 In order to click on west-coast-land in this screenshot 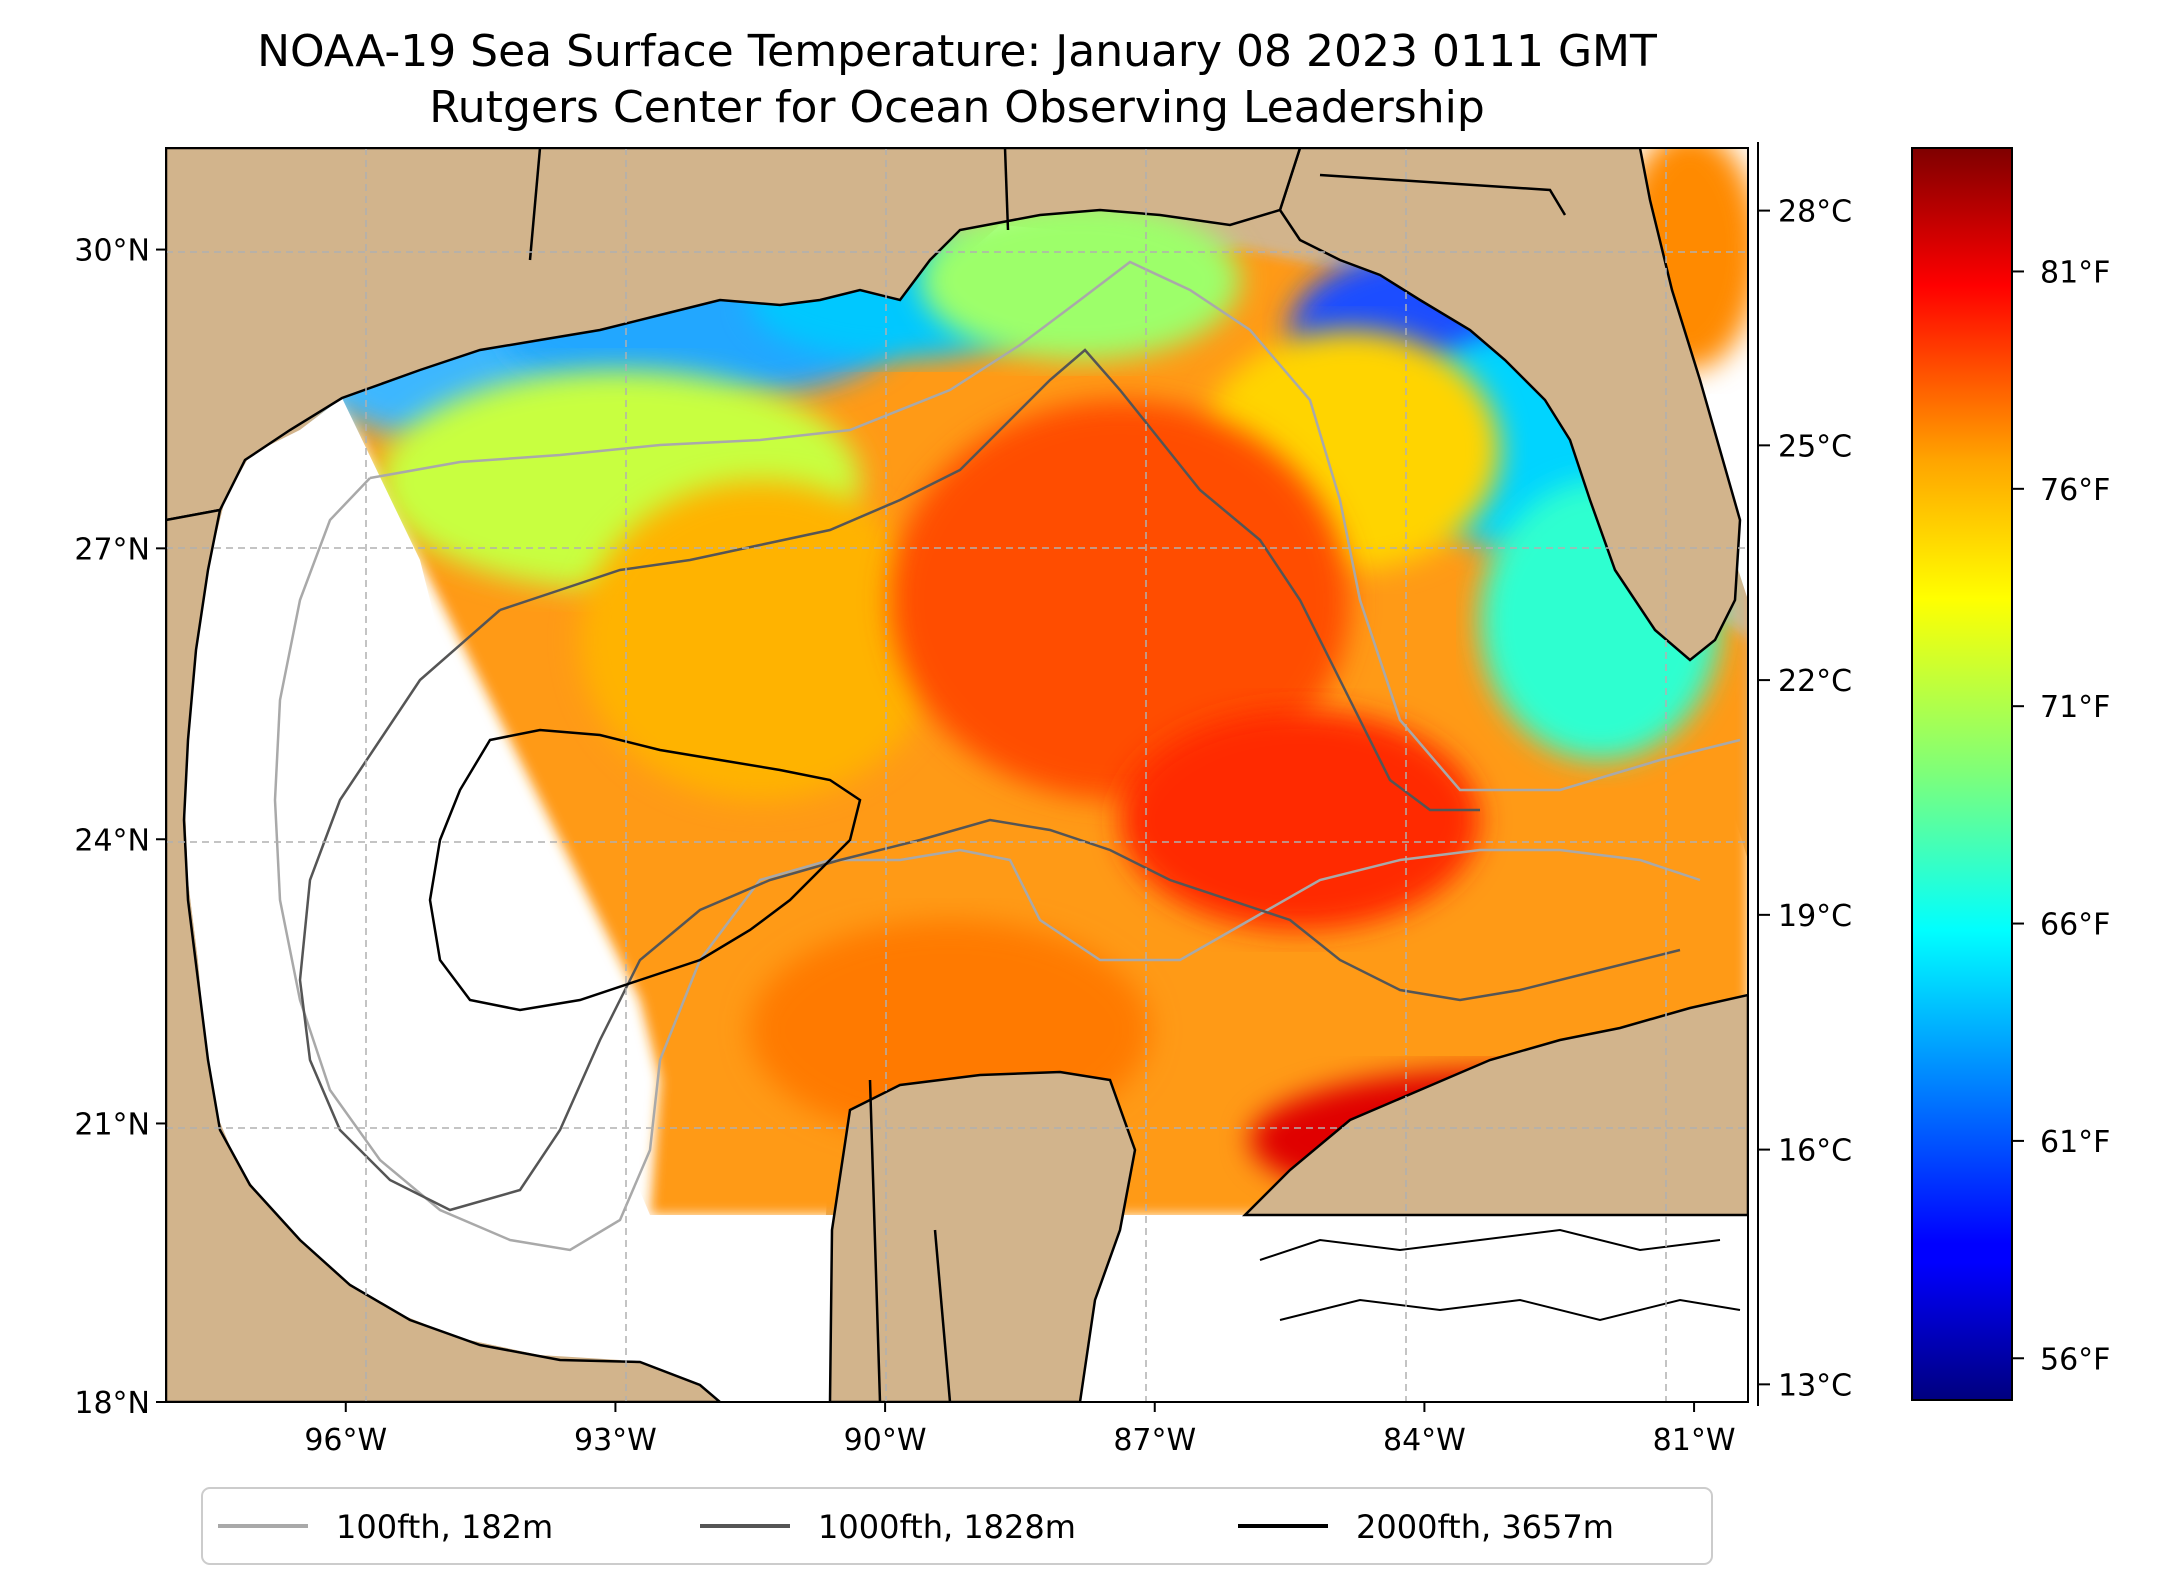, I will do `click(444, 955)`.